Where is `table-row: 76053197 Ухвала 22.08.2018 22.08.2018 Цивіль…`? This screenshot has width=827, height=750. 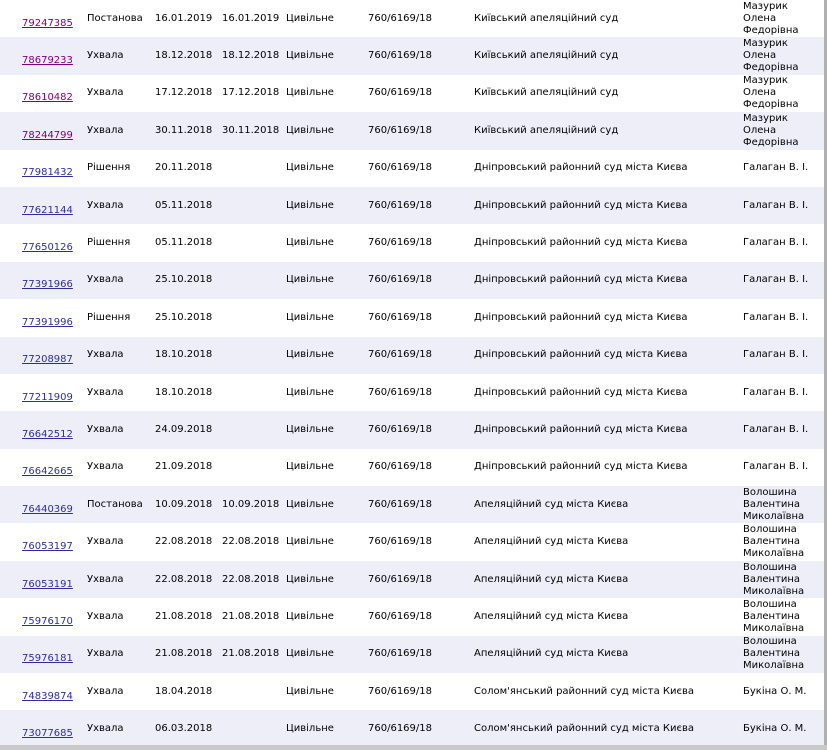
table-row: 76053197 Ухвала 22.08.2018 22.08.2018 Цивіль… is located at coordinates (412, 541).